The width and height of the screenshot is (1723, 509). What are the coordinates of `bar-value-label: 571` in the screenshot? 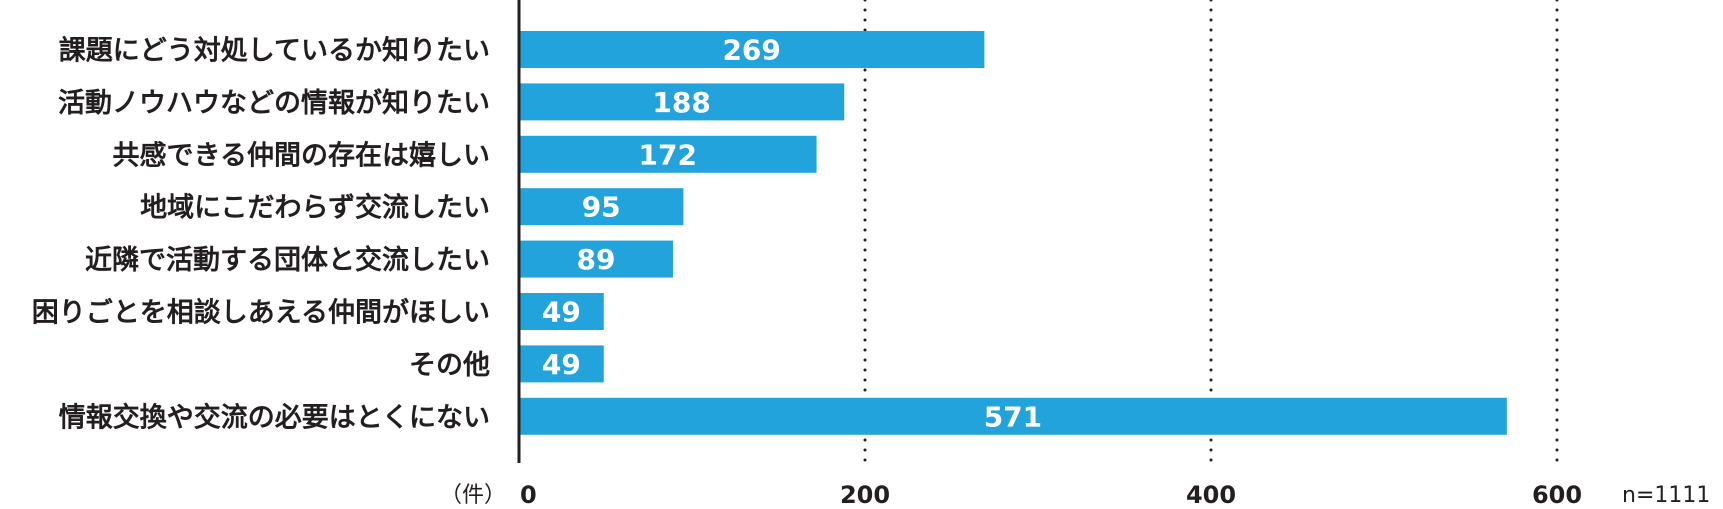 It's located at (1013, 416).